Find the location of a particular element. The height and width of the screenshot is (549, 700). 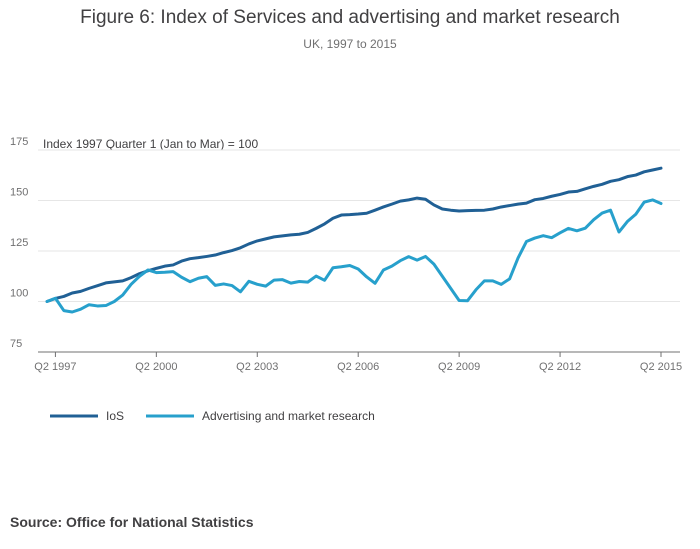

legend-label-ios: IoS is located at coordinates (115, 416).